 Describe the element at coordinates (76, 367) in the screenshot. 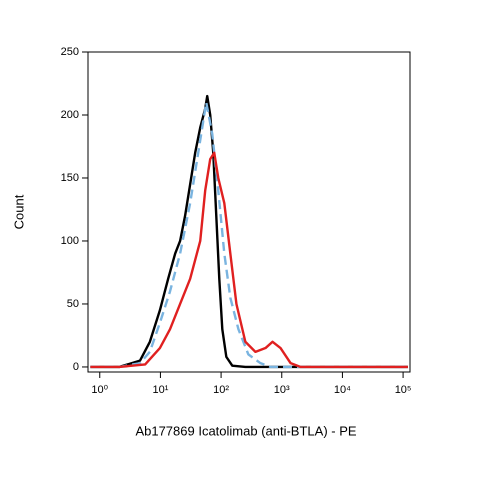

I see `y-tick-label: 0` at that location.